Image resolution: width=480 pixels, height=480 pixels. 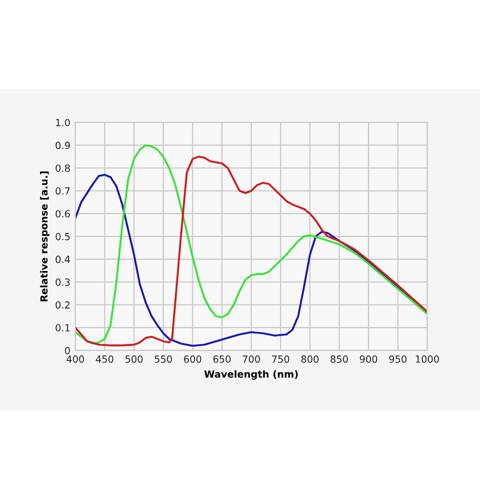 What do you see at coordinates (63, 328) in the screenshot?
I see `y-tick-label: 0.1` at bounding box center [63, 328].